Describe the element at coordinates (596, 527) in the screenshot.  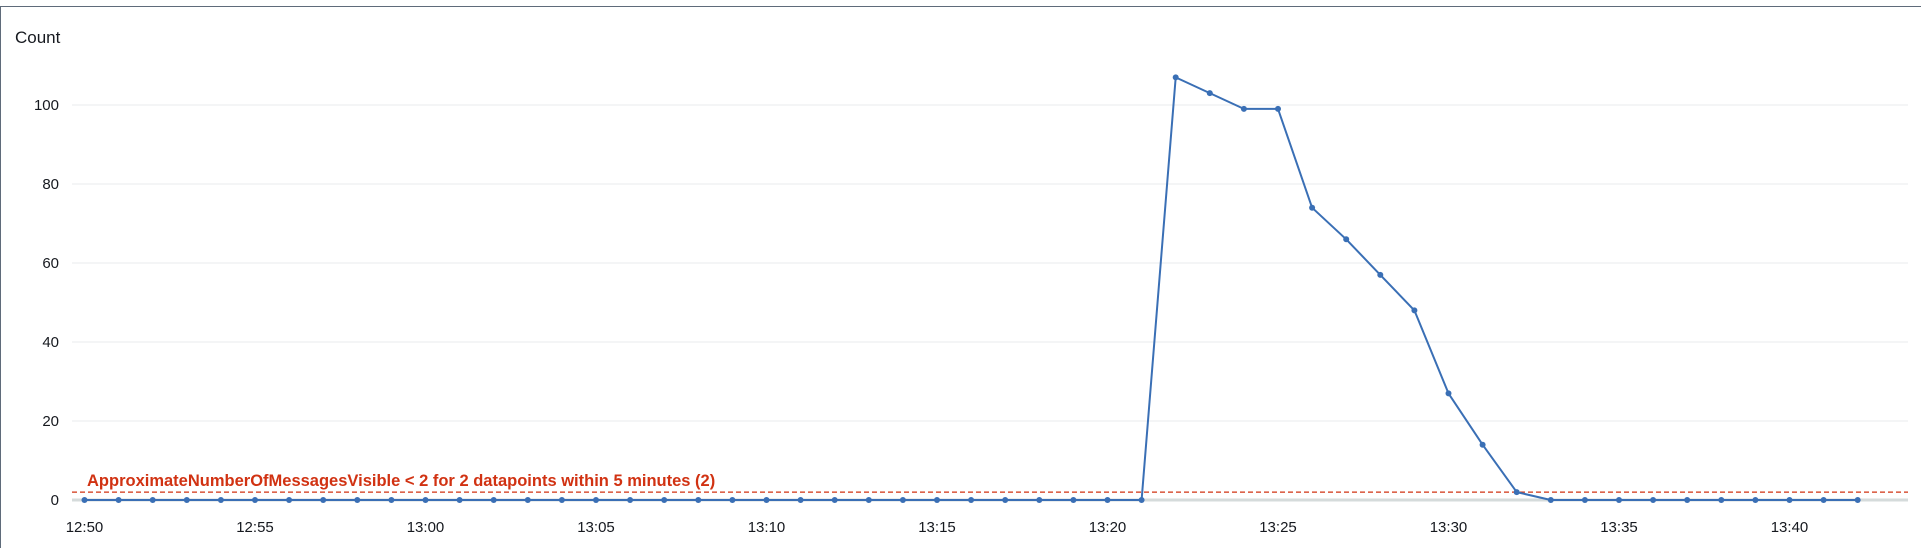
I see `x-tick-label: 13:05` at that location.